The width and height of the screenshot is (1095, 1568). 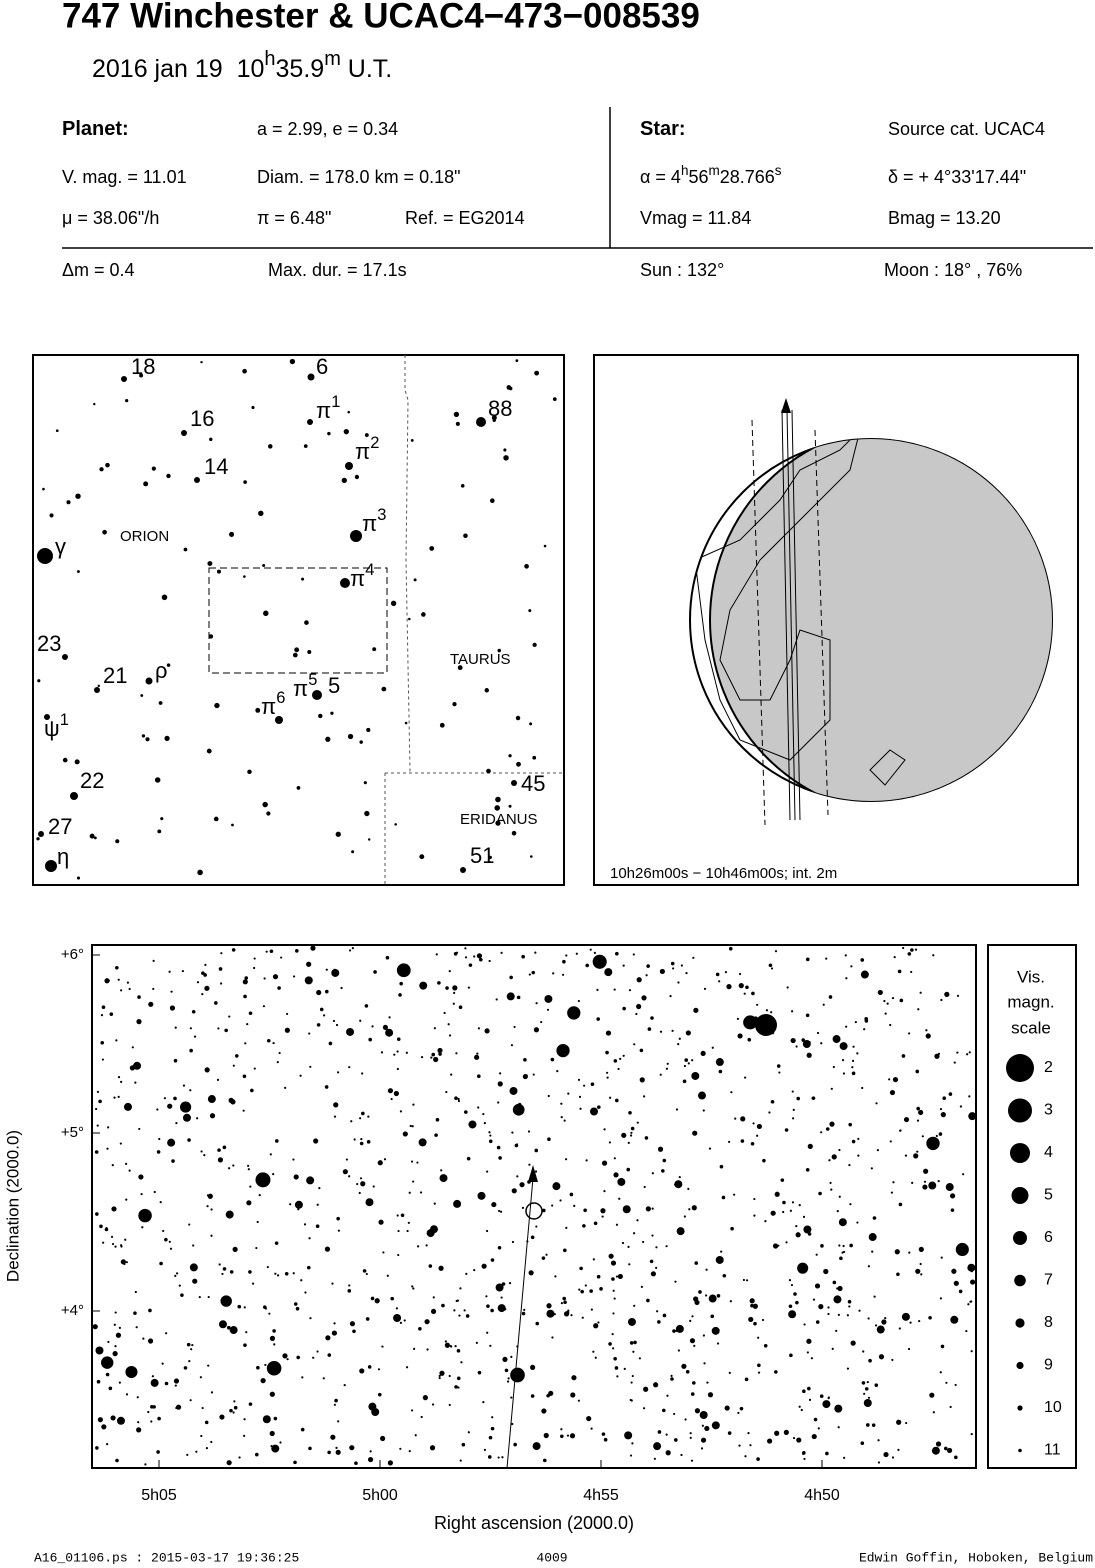 I want to click on text-part: δ = + 4°33'17.44", so click(x=957, y=177).